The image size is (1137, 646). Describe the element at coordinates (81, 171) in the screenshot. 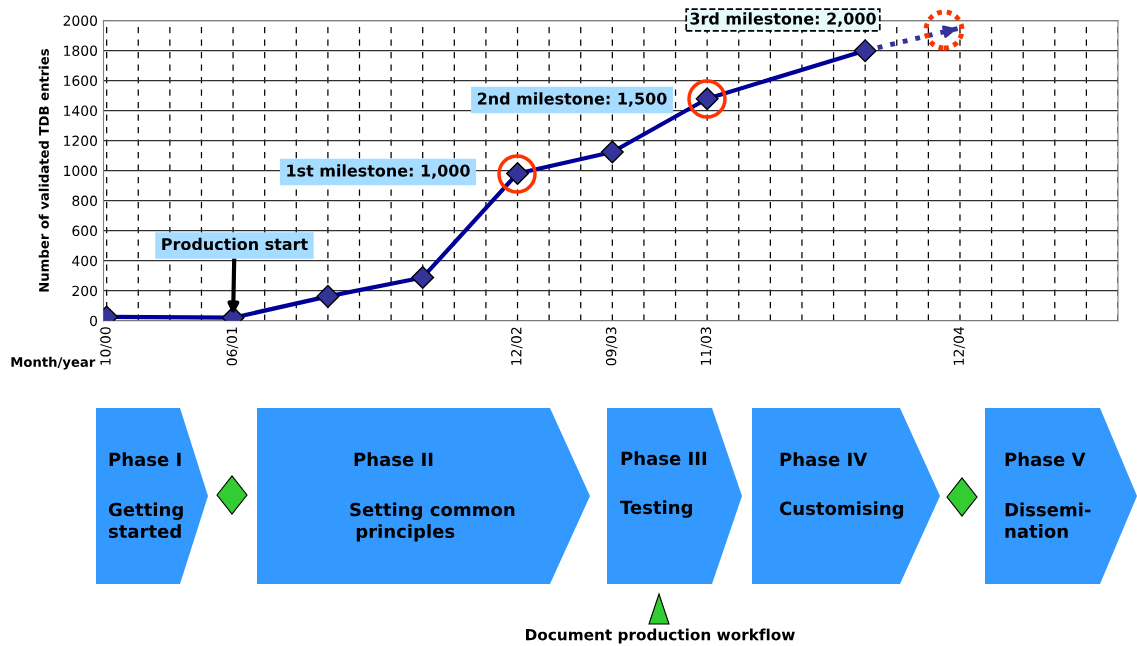

I see `y-tick-label: 1000` at that location.